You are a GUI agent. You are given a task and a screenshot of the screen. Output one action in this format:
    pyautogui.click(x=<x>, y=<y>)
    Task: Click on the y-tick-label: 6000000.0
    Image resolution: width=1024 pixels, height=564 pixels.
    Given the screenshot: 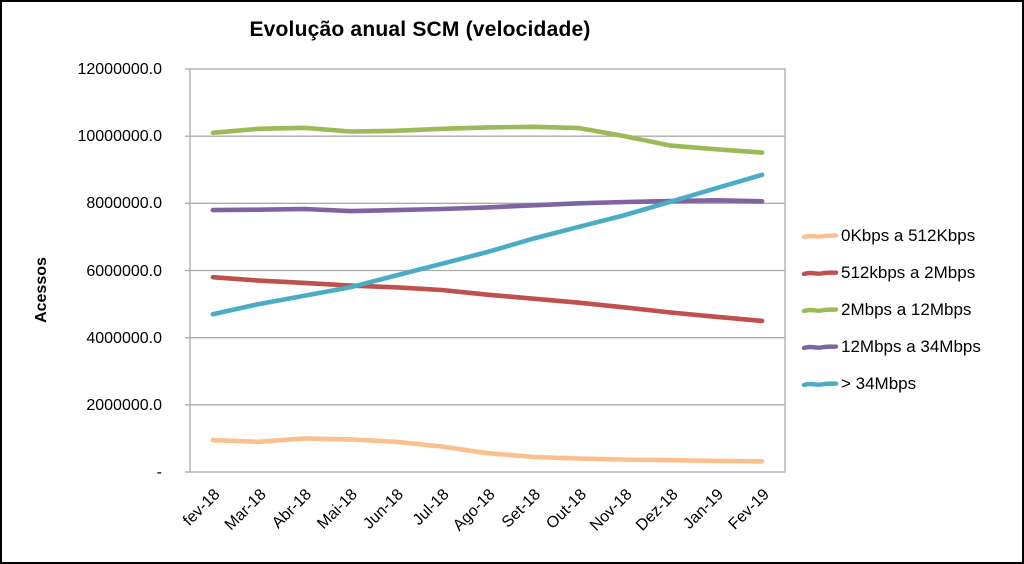 What is the action you would take?
    pyautogui.click(x=124, y=271)
    